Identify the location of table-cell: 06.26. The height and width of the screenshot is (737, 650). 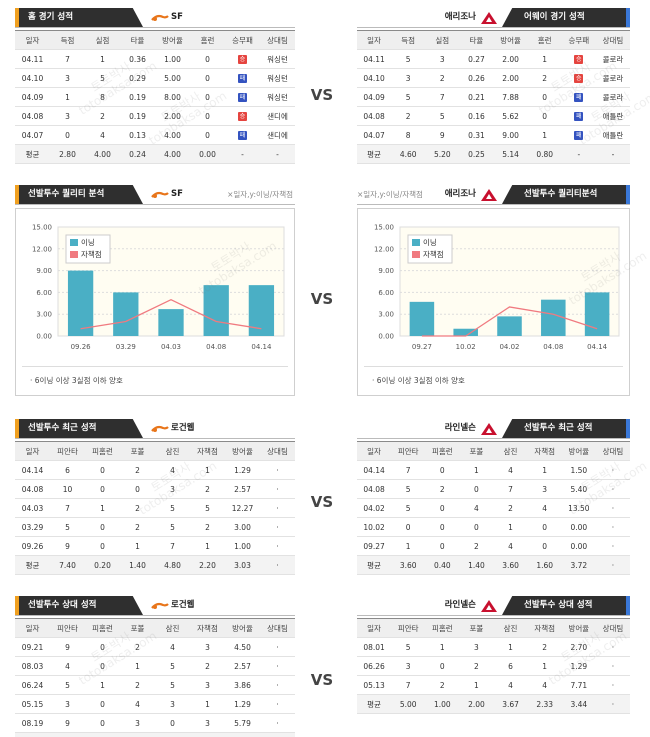
(374, 666).